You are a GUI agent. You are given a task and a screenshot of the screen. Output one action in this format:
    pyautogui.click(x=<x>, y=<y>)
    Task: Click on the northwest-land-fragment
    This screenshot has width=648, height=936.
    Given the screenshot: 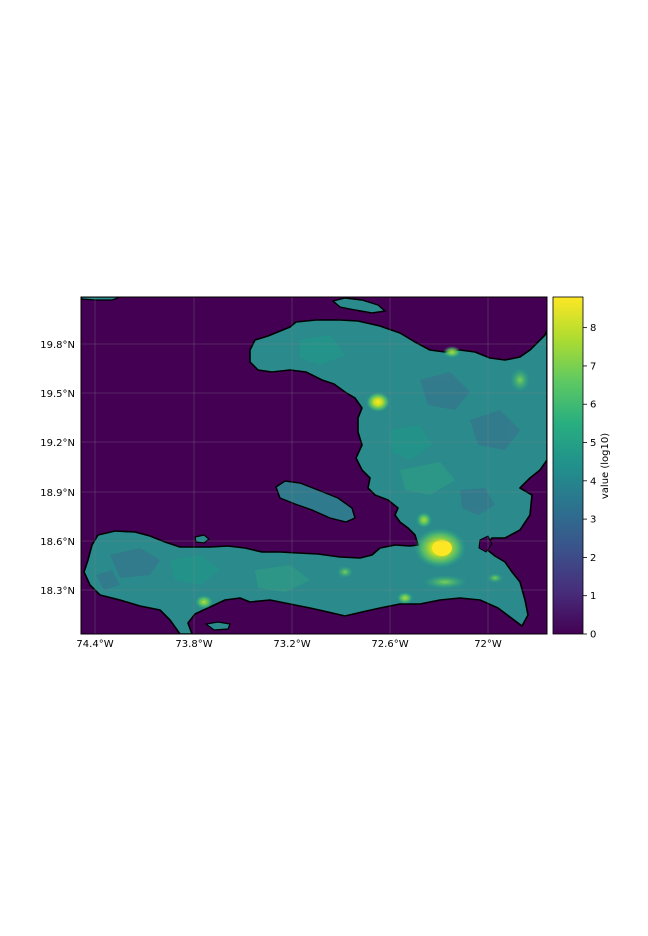 What is the action you would take?
    pyautogui.click(x=101, y=299)
    